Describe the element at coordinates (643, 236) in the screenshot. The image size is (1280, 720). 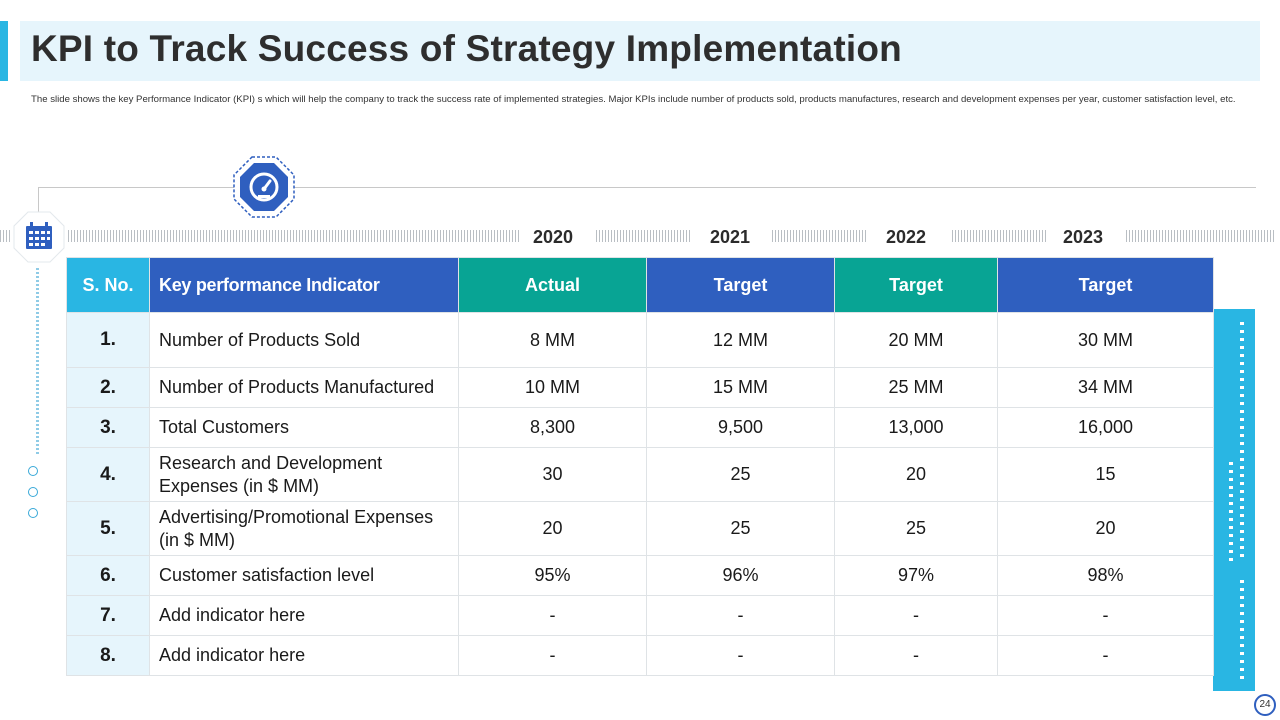
I see `timeline-ticks-b` at that location.